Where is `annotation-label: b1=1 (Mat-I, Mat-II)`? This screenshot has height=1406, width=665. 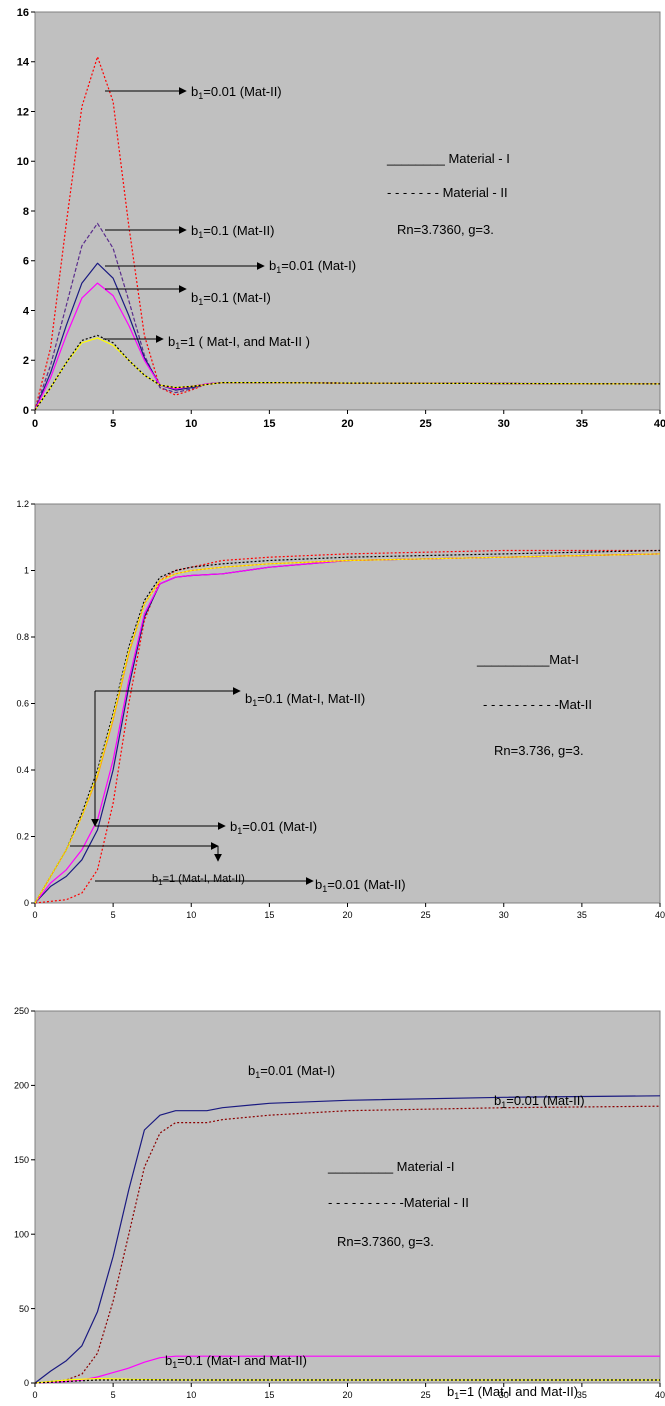
annotation-label: b1=1 (Mat-I, Mat-II) is located at coordinates (198, 880).